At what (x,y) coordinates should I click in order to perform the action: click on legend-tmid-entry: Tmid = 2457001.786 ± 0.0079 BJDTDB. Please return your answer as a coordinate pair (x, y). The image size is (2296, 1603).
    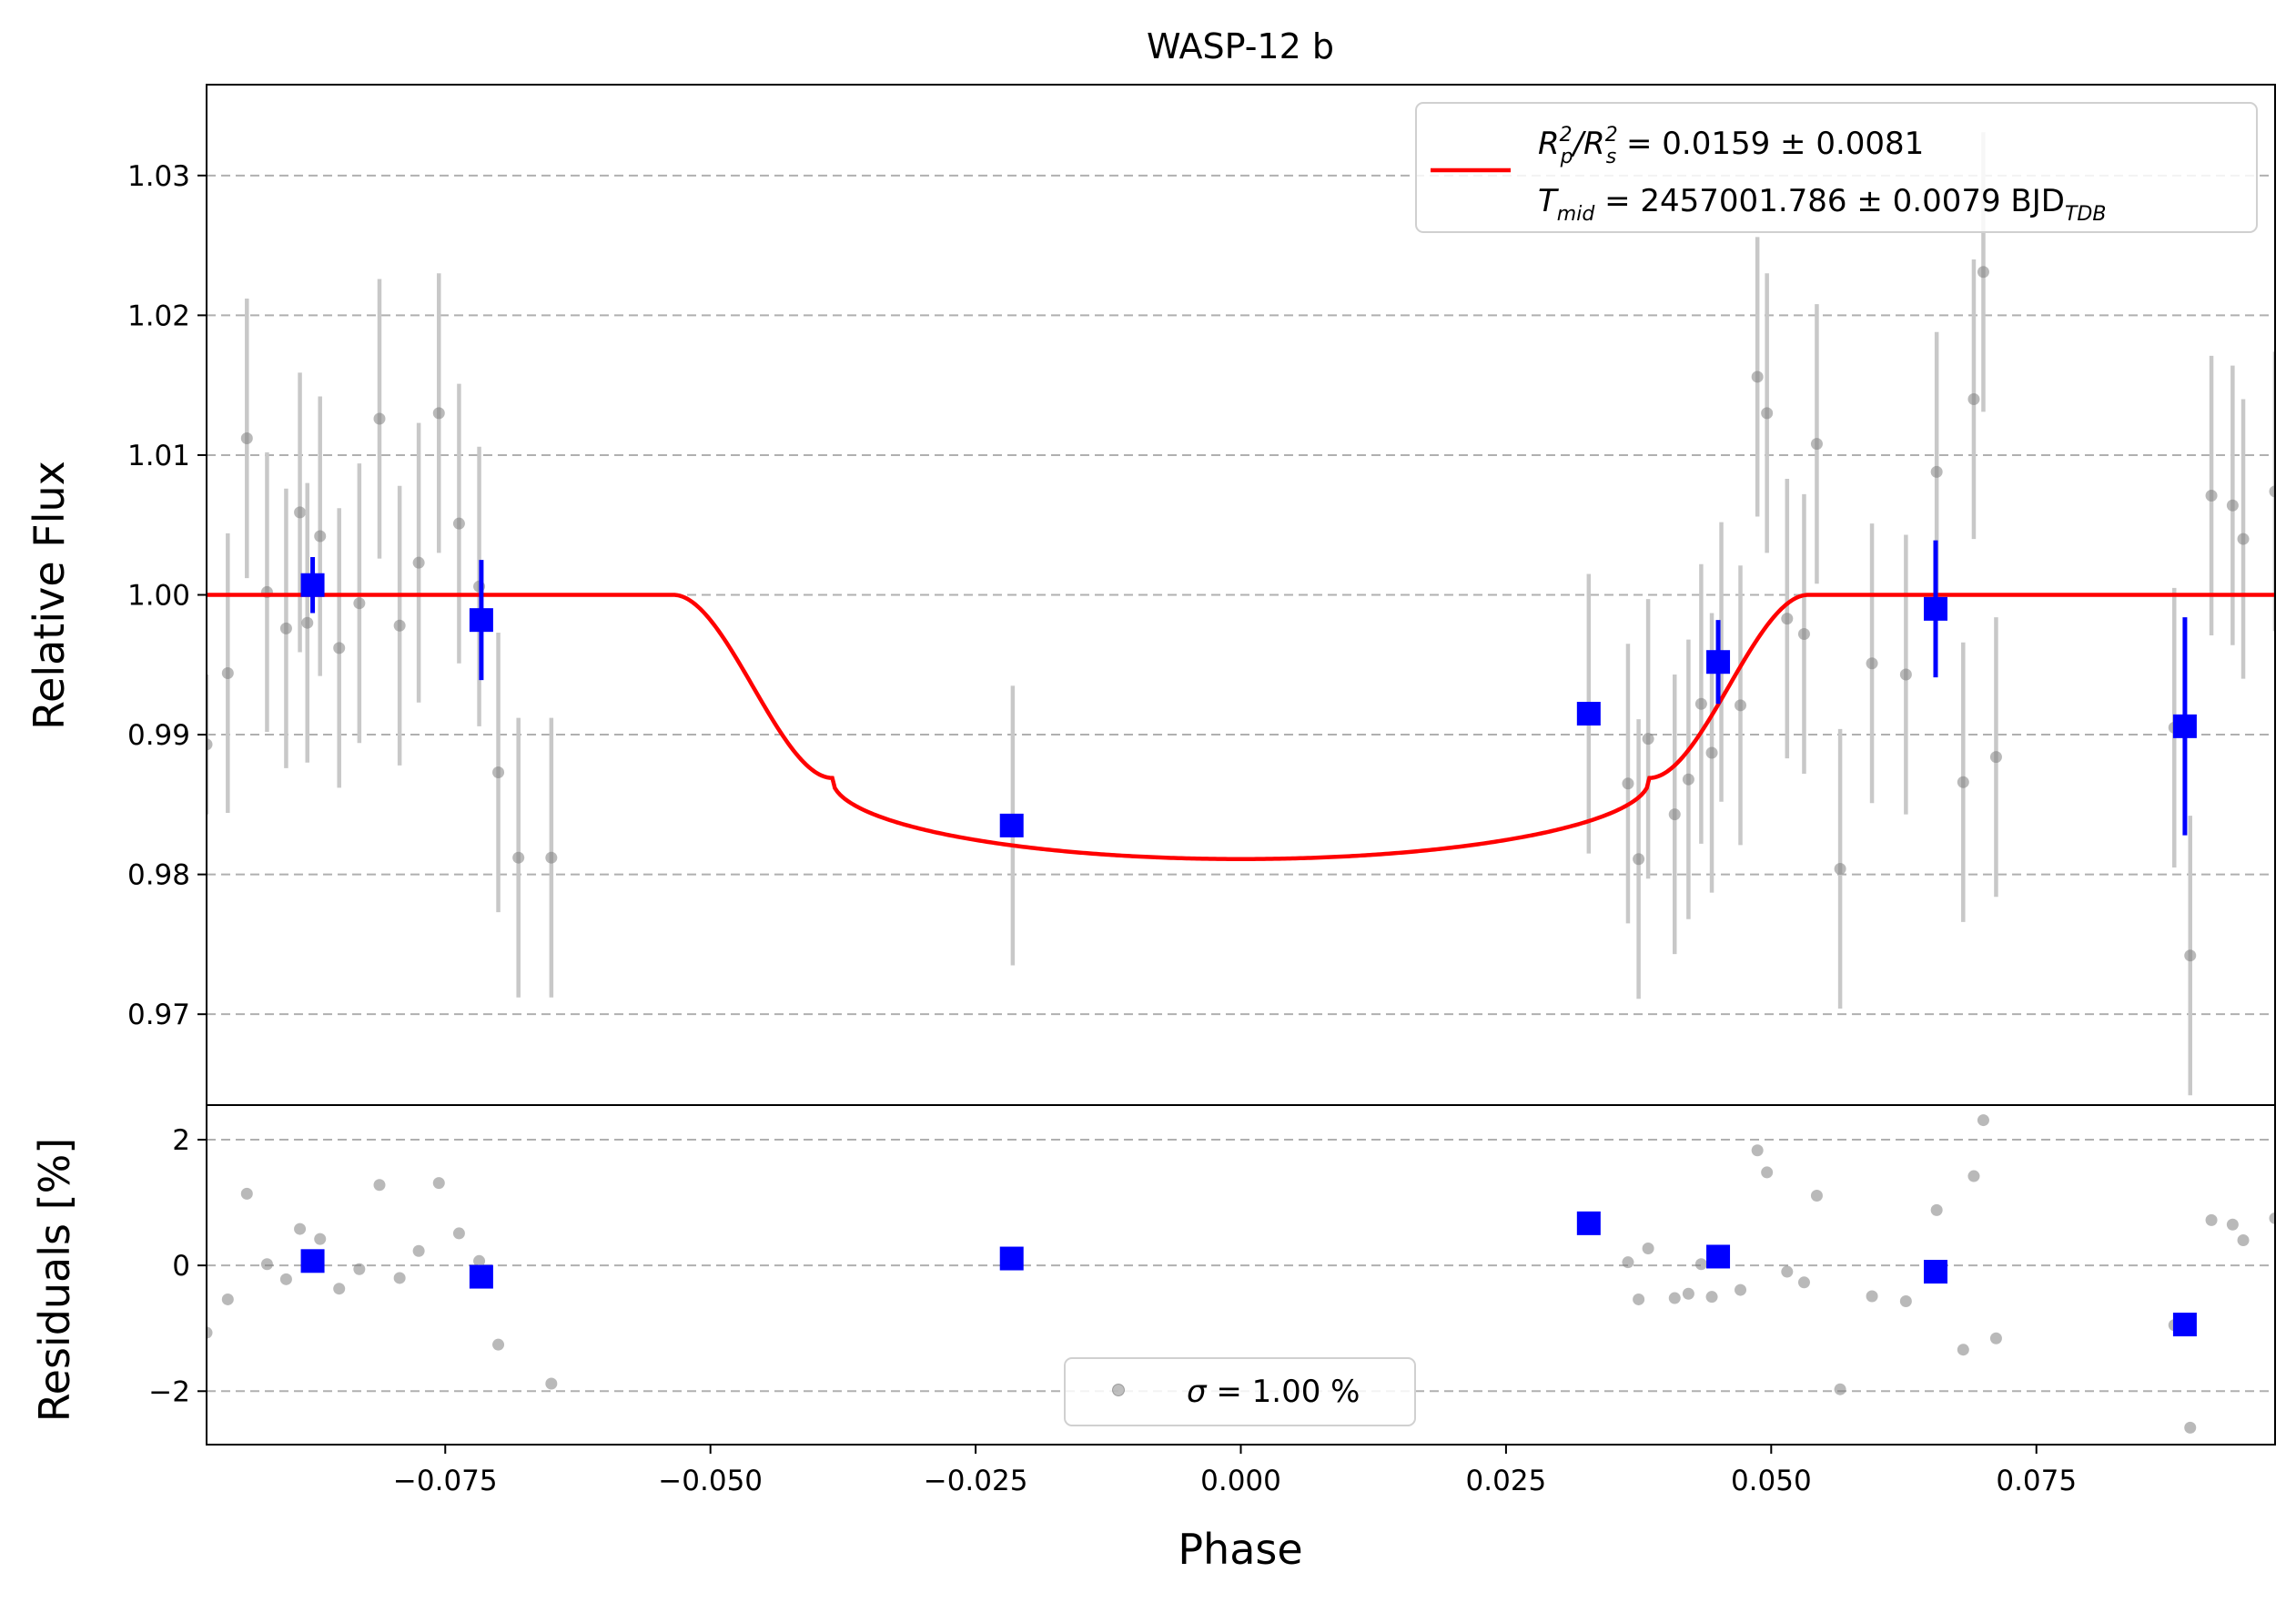
    Looking at the image, I should click on (1822, 204).